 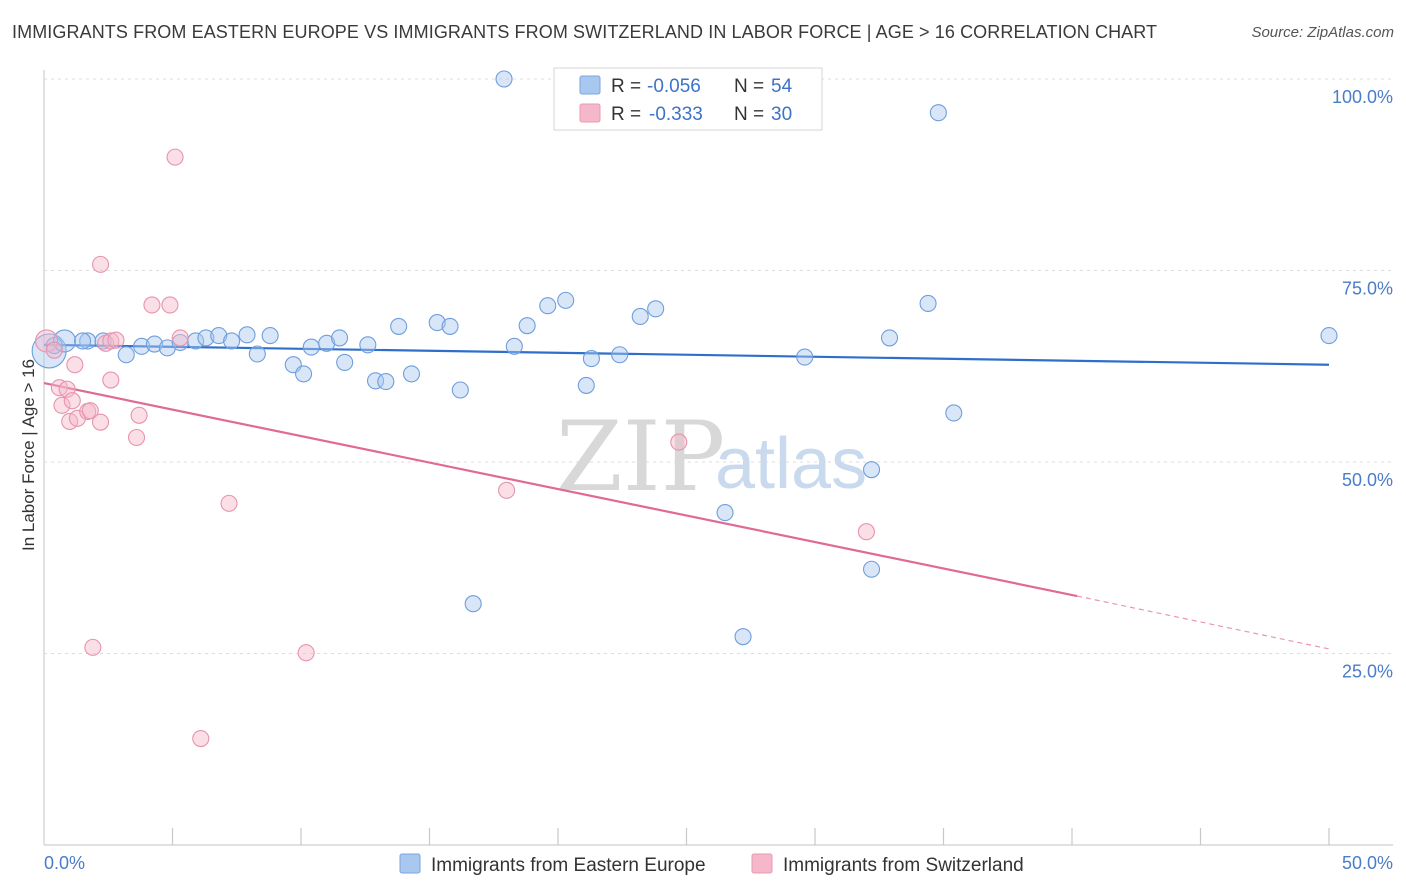 What do you see at coordinates (1362, 384) in the screenshot?
I see `y-tick-labels: 25.0% 50.0% 75.0% 100.0%` at bounding box center [1362, 384].